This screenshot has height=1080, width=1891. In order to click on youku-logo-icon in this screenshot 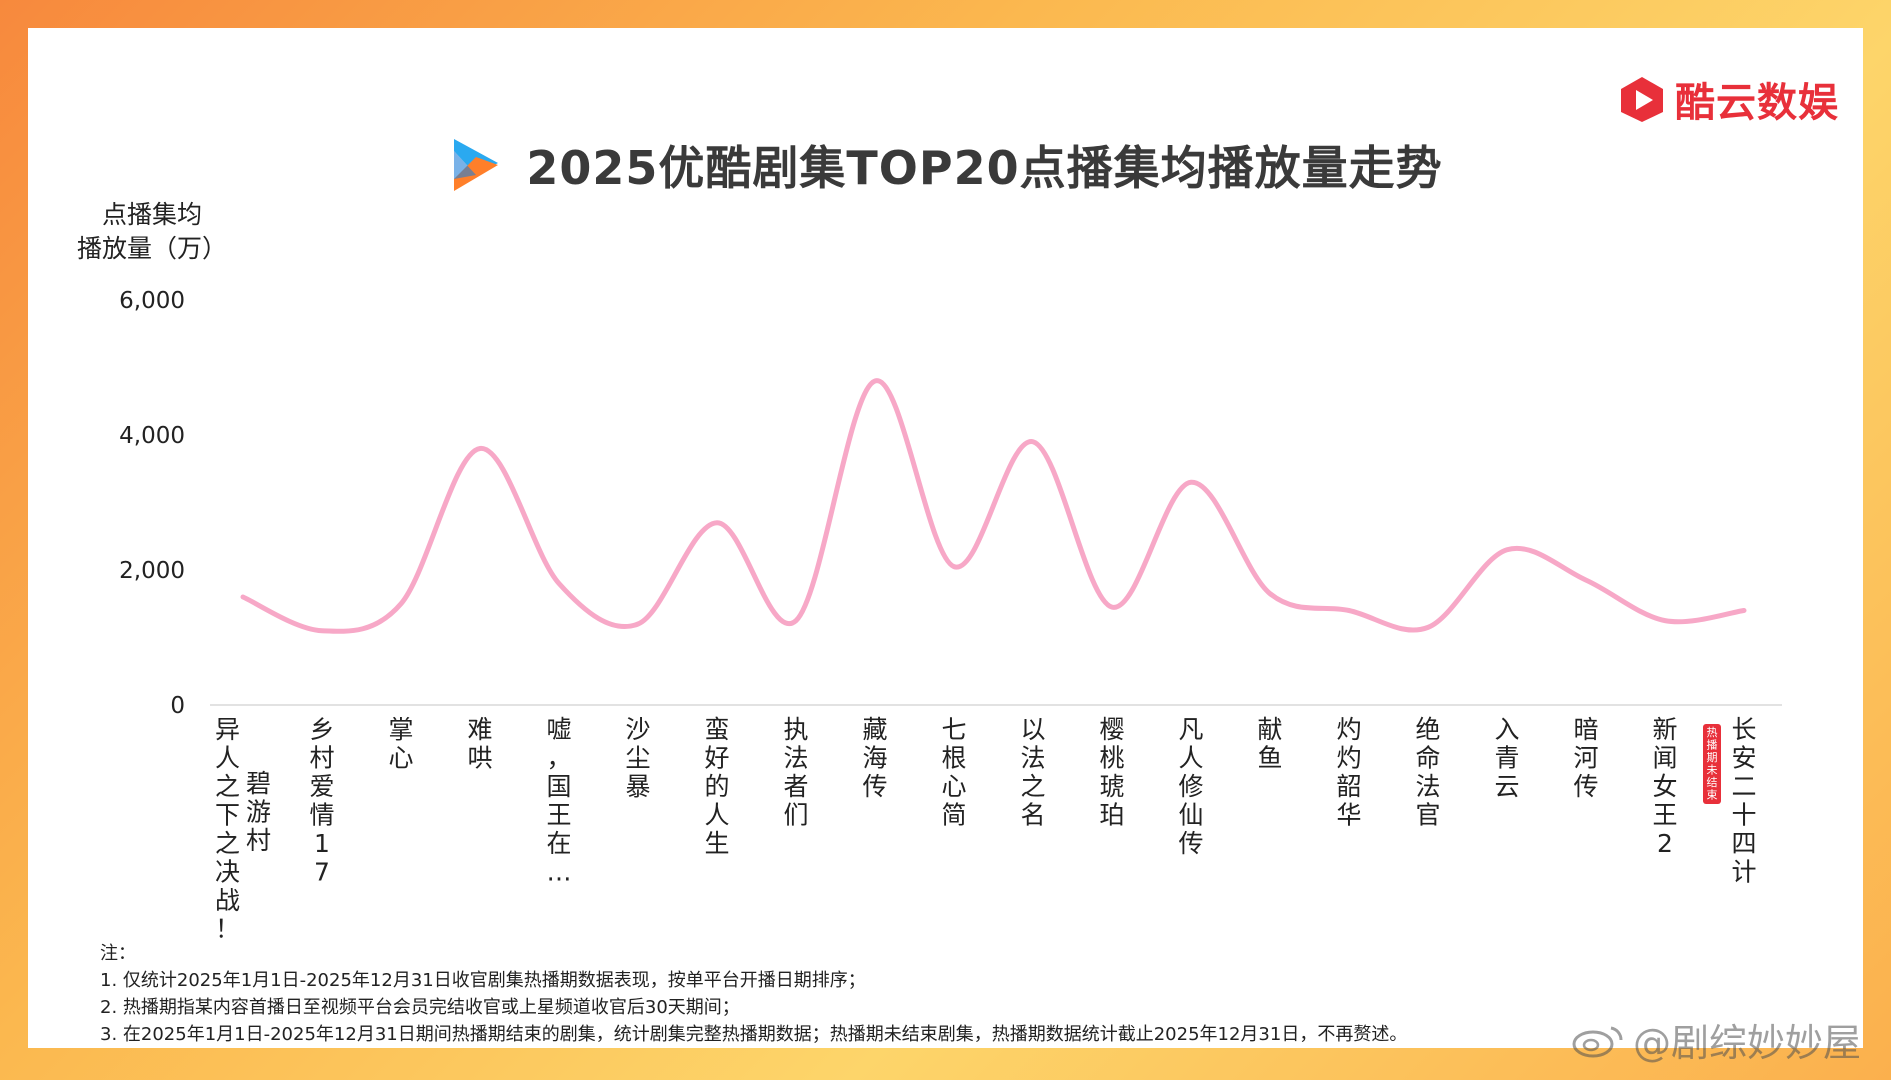, I will do `click(476, 165)`.